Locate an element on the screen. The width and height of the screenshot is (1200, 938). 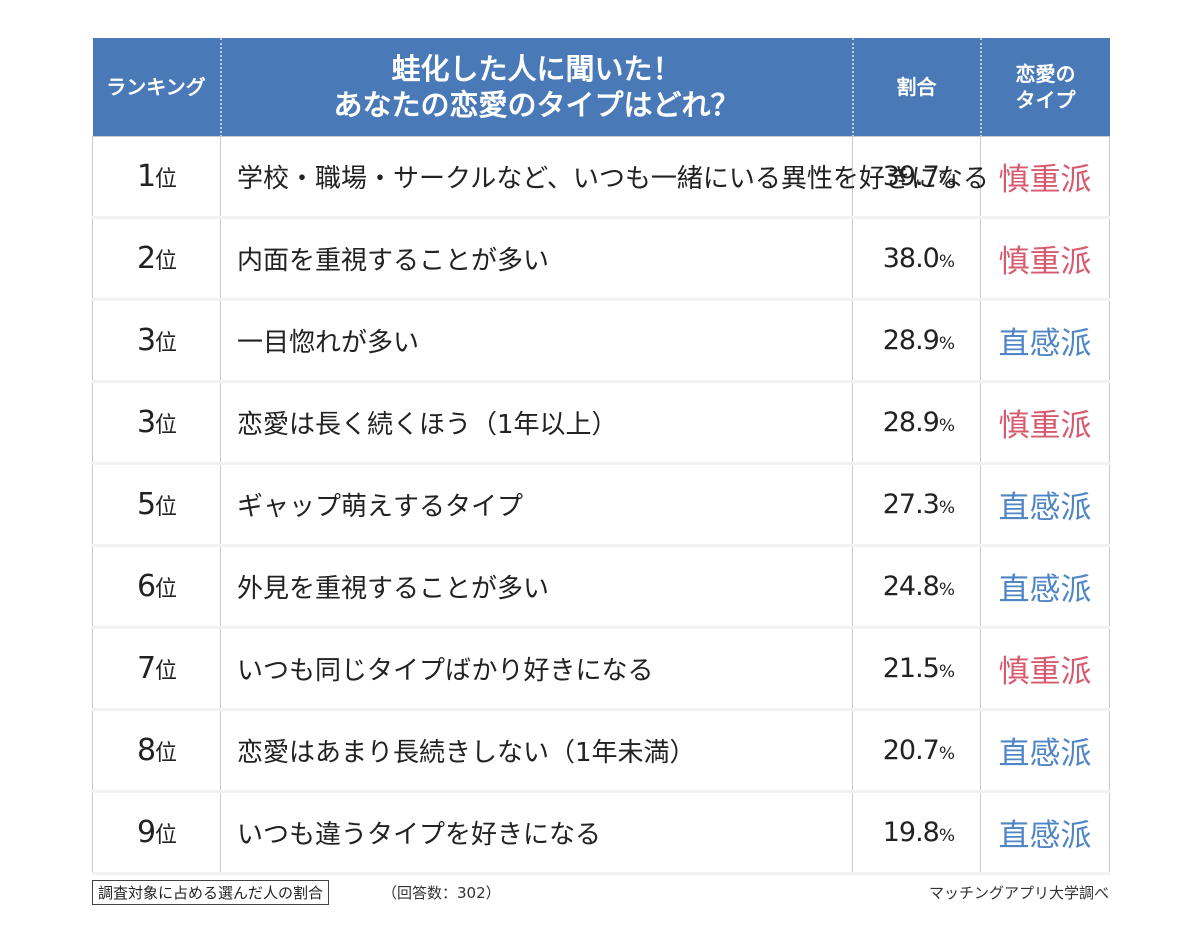
item-cell: 恋愛はあまり長続きしない（1年未満） is located at coordinates (536, 750).